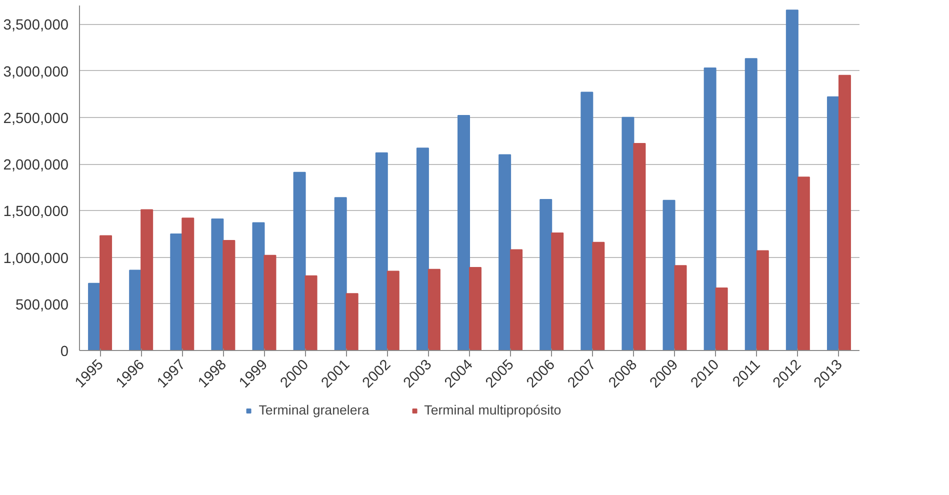  What do you see at coordinates (35, 212) in the screenshot?
I see `y-tick-label: 1,500,000` at bounding box center [35, 212].